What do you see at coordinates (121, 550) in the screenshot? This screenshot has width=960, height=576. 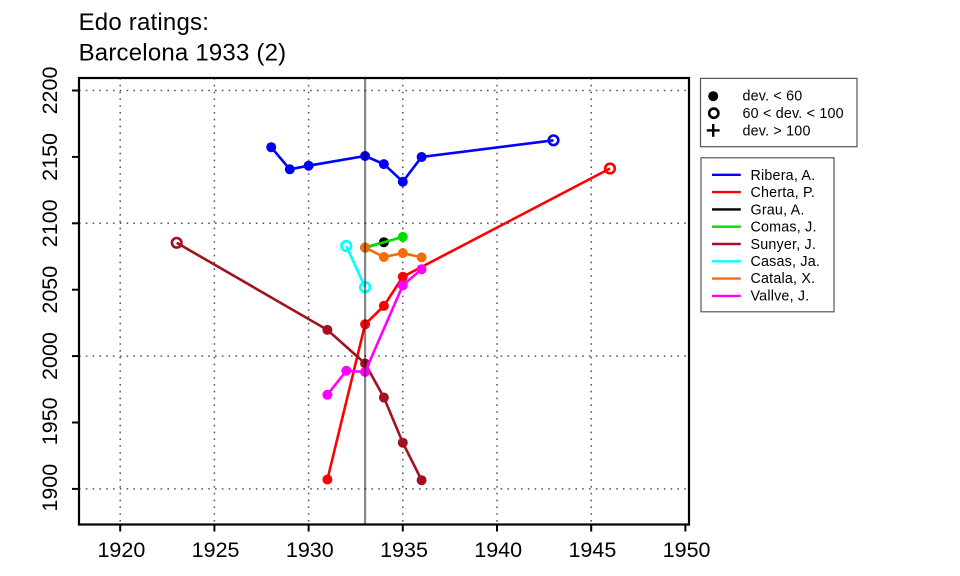 I see `svg-text: 1920` at bounding box center [121, 550].